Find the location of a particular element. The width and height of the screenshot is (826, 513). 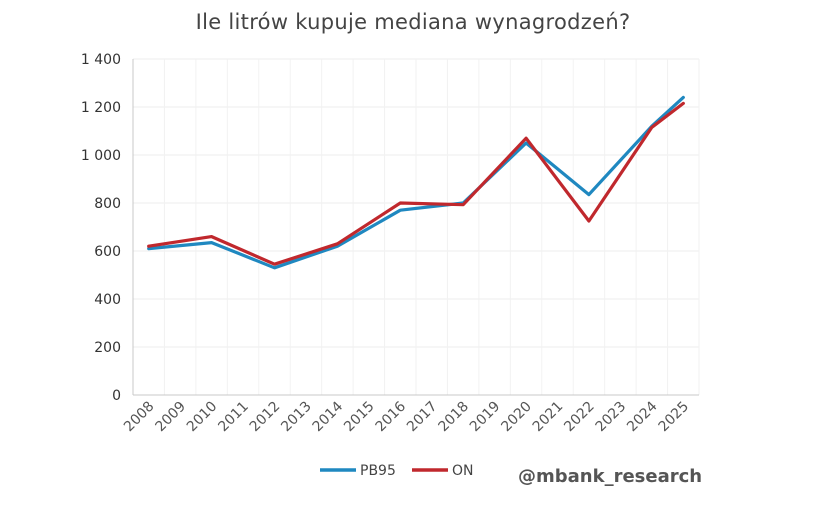

legend-label-on: ON is located at coordinates (463, 471).